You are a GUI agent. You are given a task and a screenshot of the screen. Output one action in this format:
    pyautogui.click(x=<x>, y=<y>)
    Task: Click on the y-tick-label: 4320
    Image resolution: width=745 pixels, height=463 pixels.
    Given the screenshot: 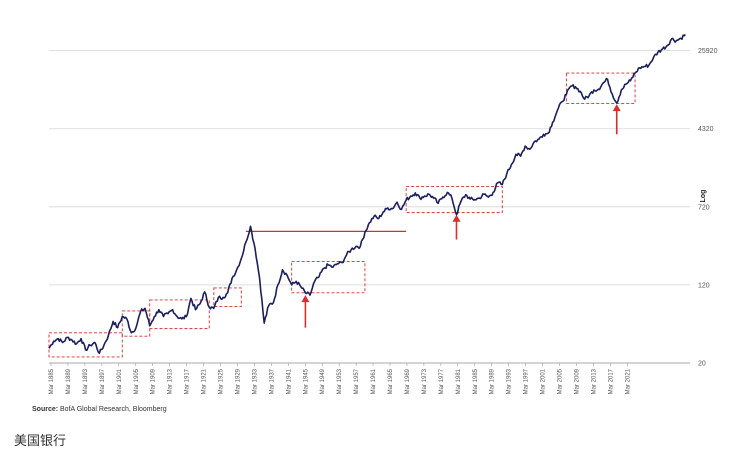 What is the action you would take?
    pyautogui.click(x=706, y=129)
    